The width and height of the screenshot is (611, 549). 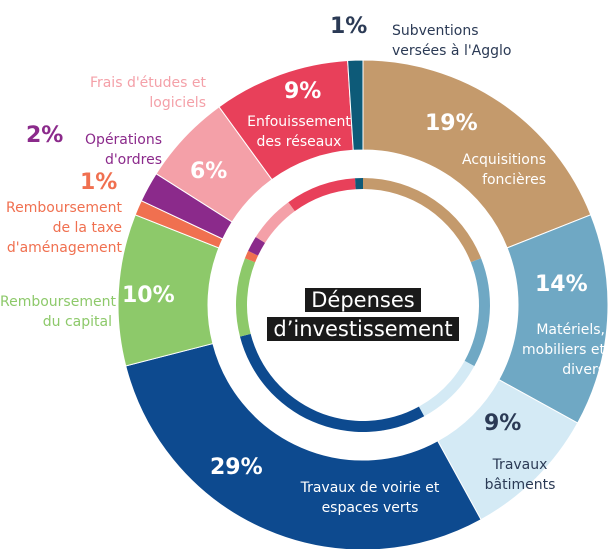 I want to click on category-label: Remboursement du capital, so click(x=58, y=312).